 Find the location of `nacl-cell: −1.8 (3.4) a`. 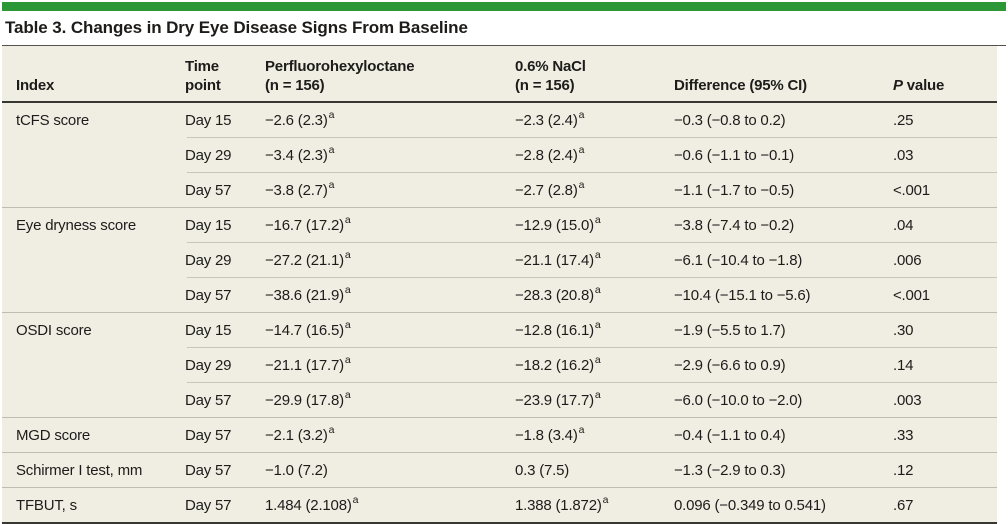

nacl-cell: −1.8 (3.4) a is located at coordinates (594, 435).